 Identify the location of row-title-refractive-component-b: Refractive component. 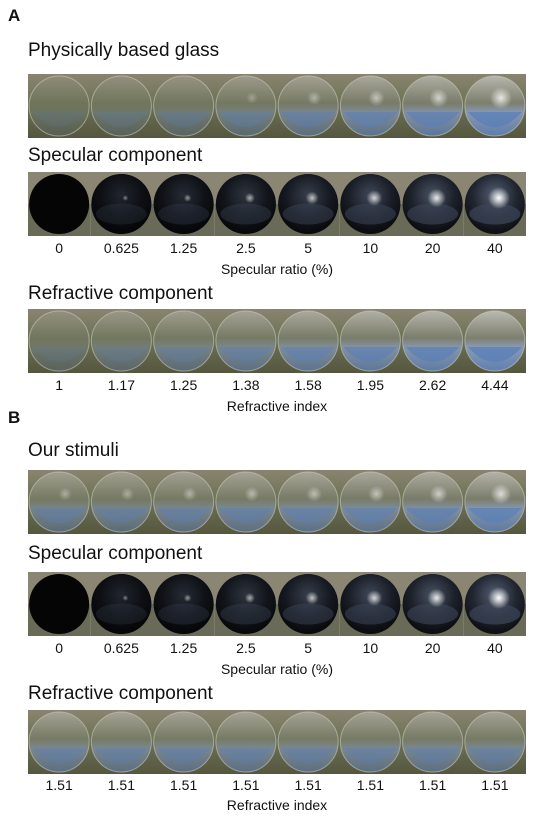
(120, 693).